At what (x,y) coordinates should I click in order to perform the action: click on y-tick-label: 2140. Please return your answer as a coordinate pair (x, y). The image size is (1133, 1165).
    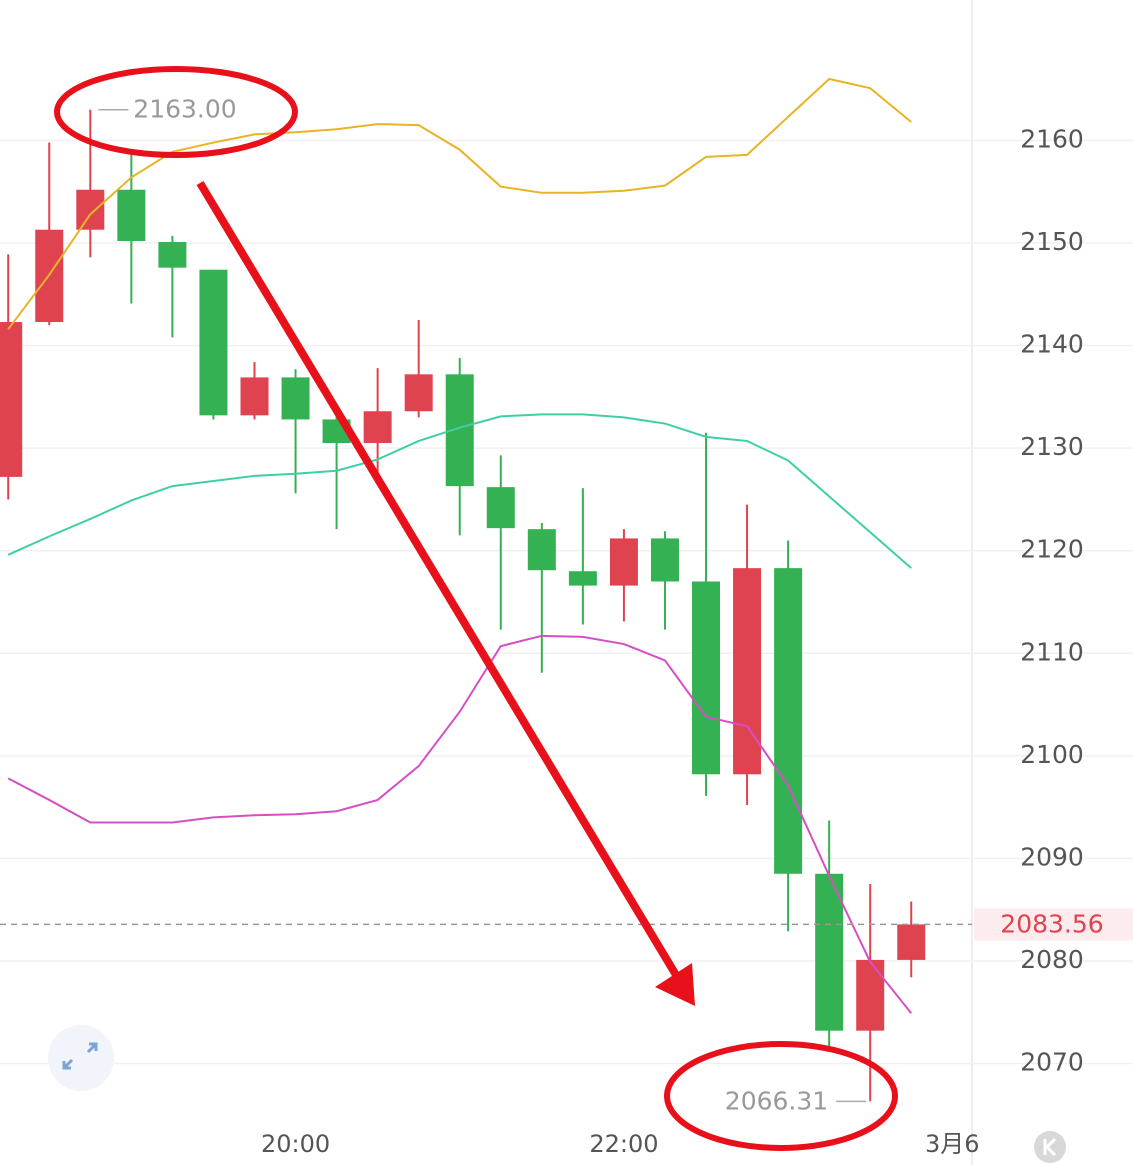
    Looking at the image, I should click on (1052, 344).